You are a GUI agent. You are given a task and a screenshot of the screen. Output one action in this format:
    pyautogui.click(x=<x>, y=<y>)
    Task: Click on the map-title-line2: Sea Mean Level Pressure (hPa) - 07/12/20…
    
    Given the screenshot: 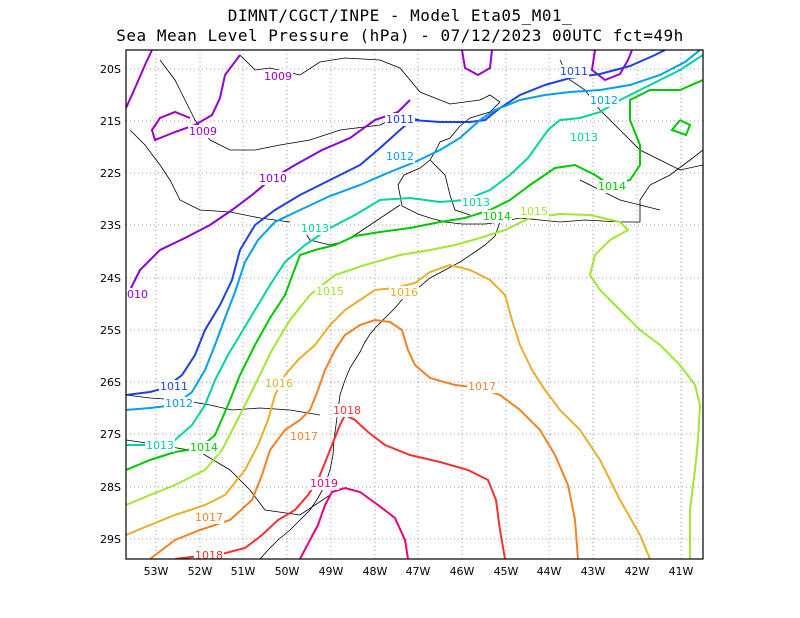 What is the action you would take?
    pyautogui.click(x=400, y=35)
    